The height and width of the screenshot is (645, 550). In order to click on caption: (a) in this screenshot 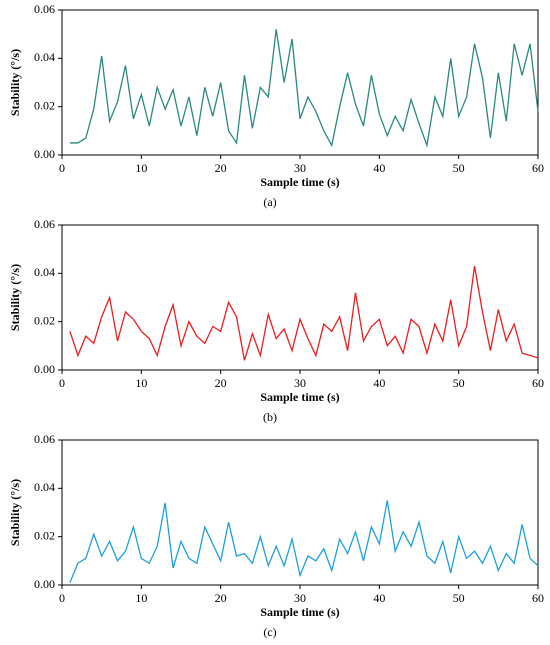, I will do `click(269, 202)`.